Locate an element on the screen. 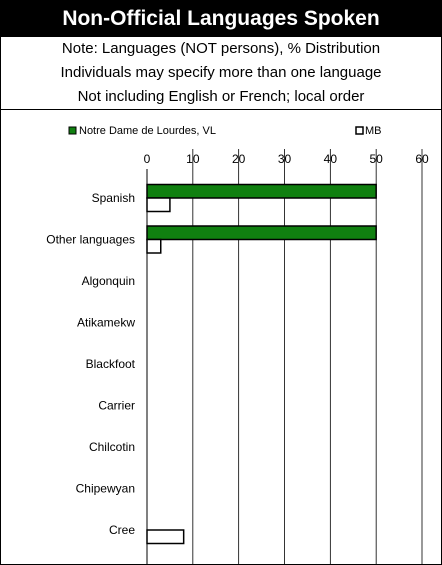  x-tick-label: 20 is located at coordinates (239, 159).